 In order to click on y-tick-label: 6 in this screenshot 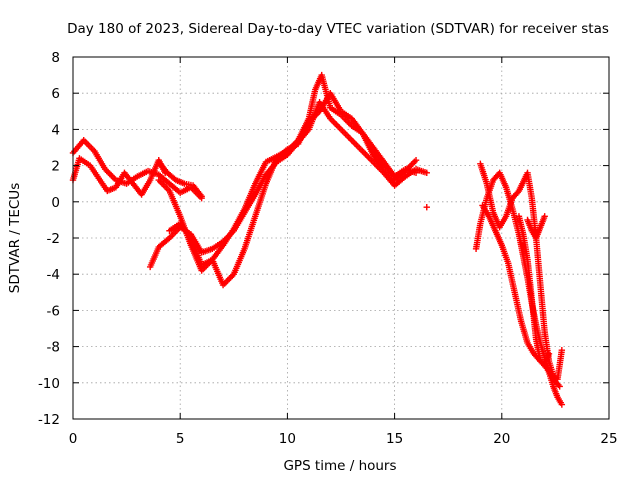, I will do `click(55, 94)`.